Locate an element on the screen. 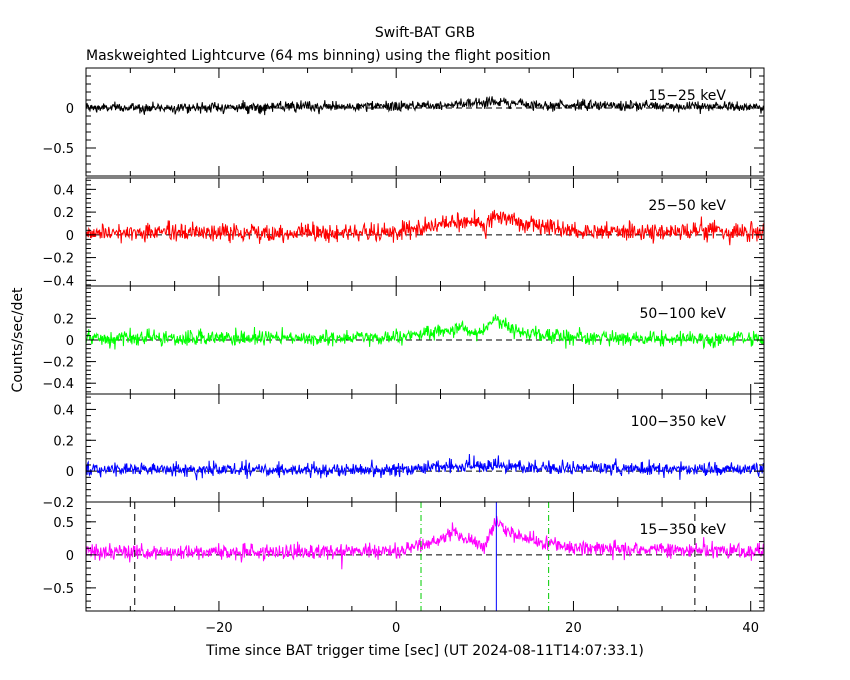 The height and width of the screenshot is (680, 850). series-label: 50−100 keV is located at coordinates (682, 314).